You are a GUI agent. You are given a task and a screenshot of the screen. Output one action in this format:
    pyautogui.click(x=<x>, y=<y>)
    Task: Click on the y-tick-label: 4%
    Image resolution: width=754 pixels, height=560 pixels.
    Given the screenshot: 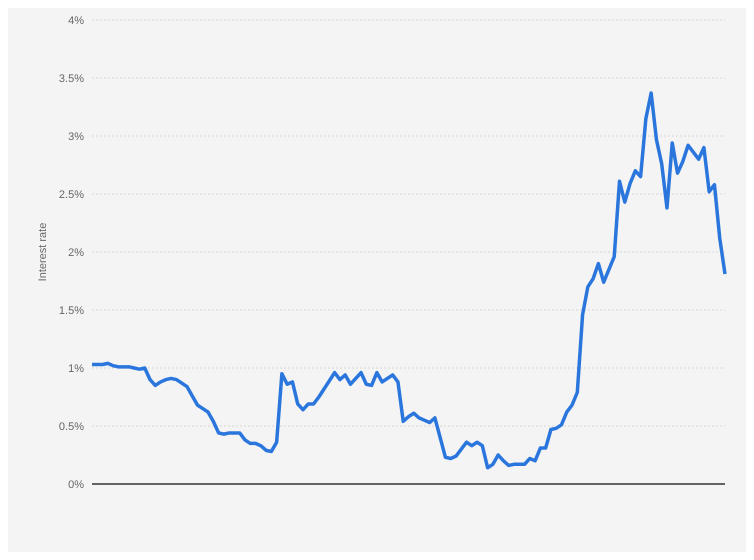 What is the action you would take?
    pyautogui.click(x=76, y=20)
    